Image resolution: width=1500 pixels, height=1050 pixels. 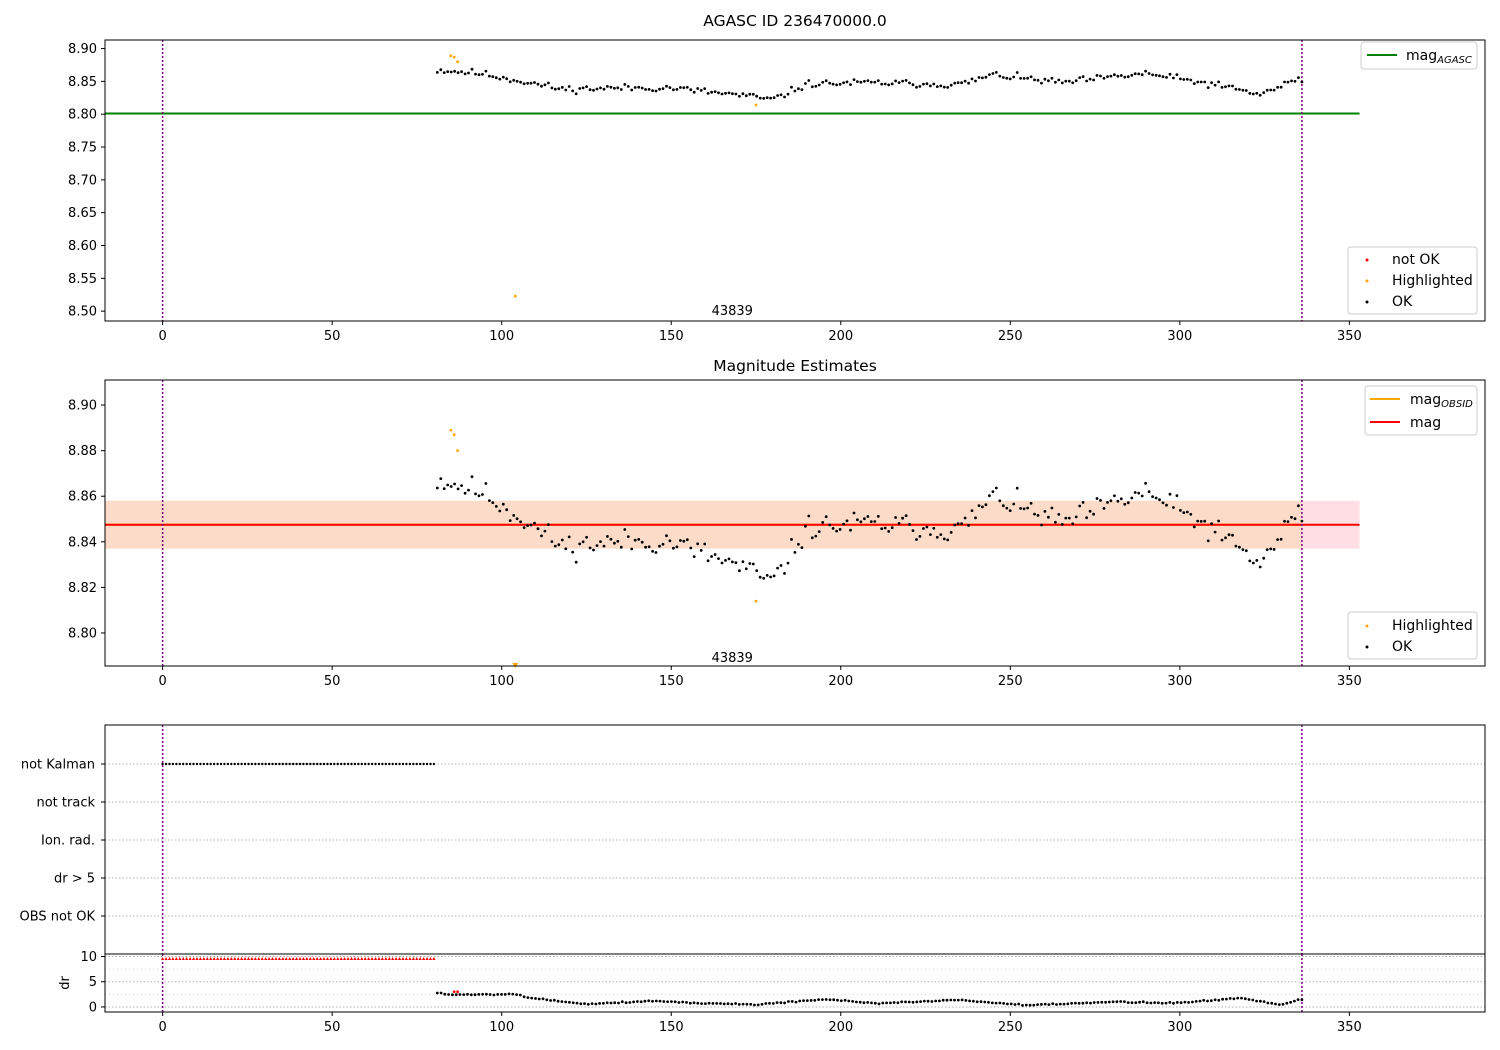 What do you see at coordinates (82, 49) in the screenshot?
I see `y-tick-label-agasc-8: 8.90` at bounding box center [82, 49].